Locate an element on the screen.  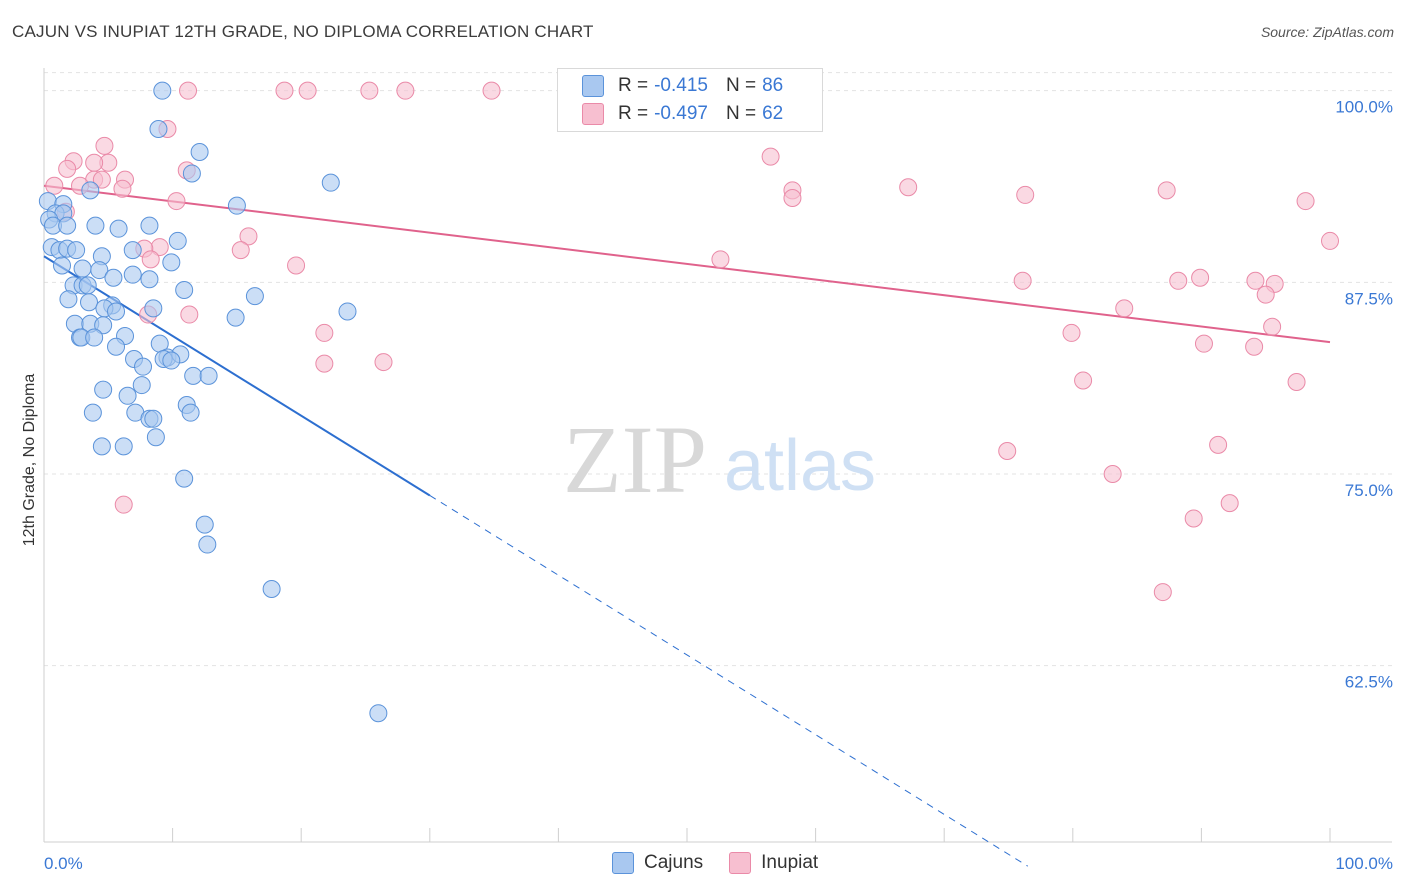
watermark: ZIP atlas is located at coordinates (719, 459).